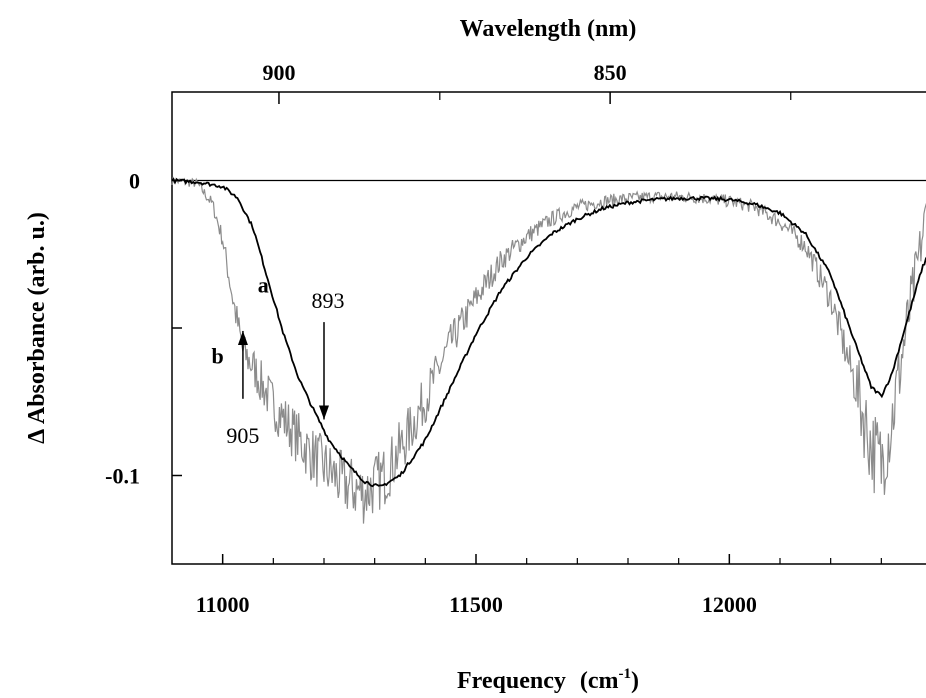 The height and width of the screenshot is (698, 926). I want to click on annotation-905: 905, so click(242, 435).